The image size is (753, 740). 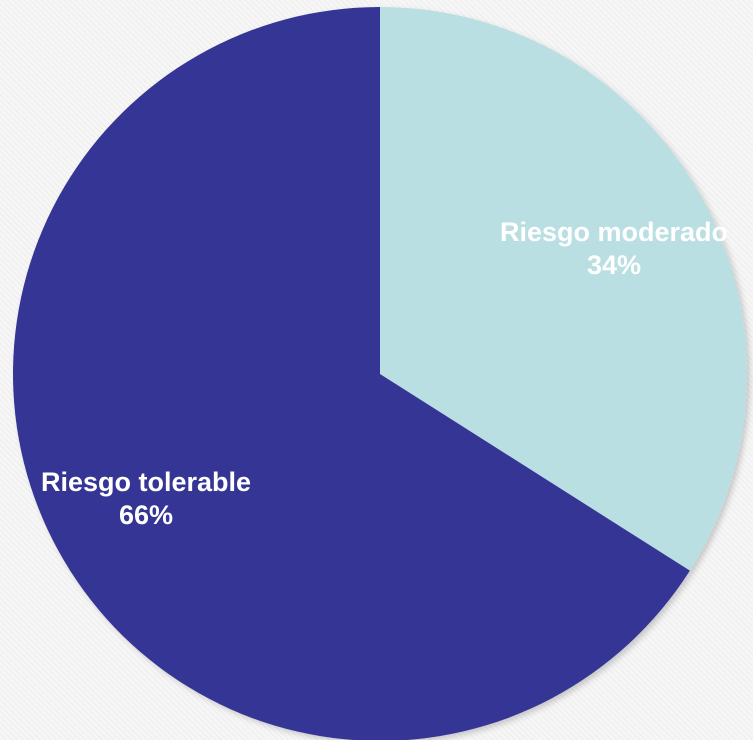 I want to click on slice-value-label: 66%, so click(x=146, y=515).